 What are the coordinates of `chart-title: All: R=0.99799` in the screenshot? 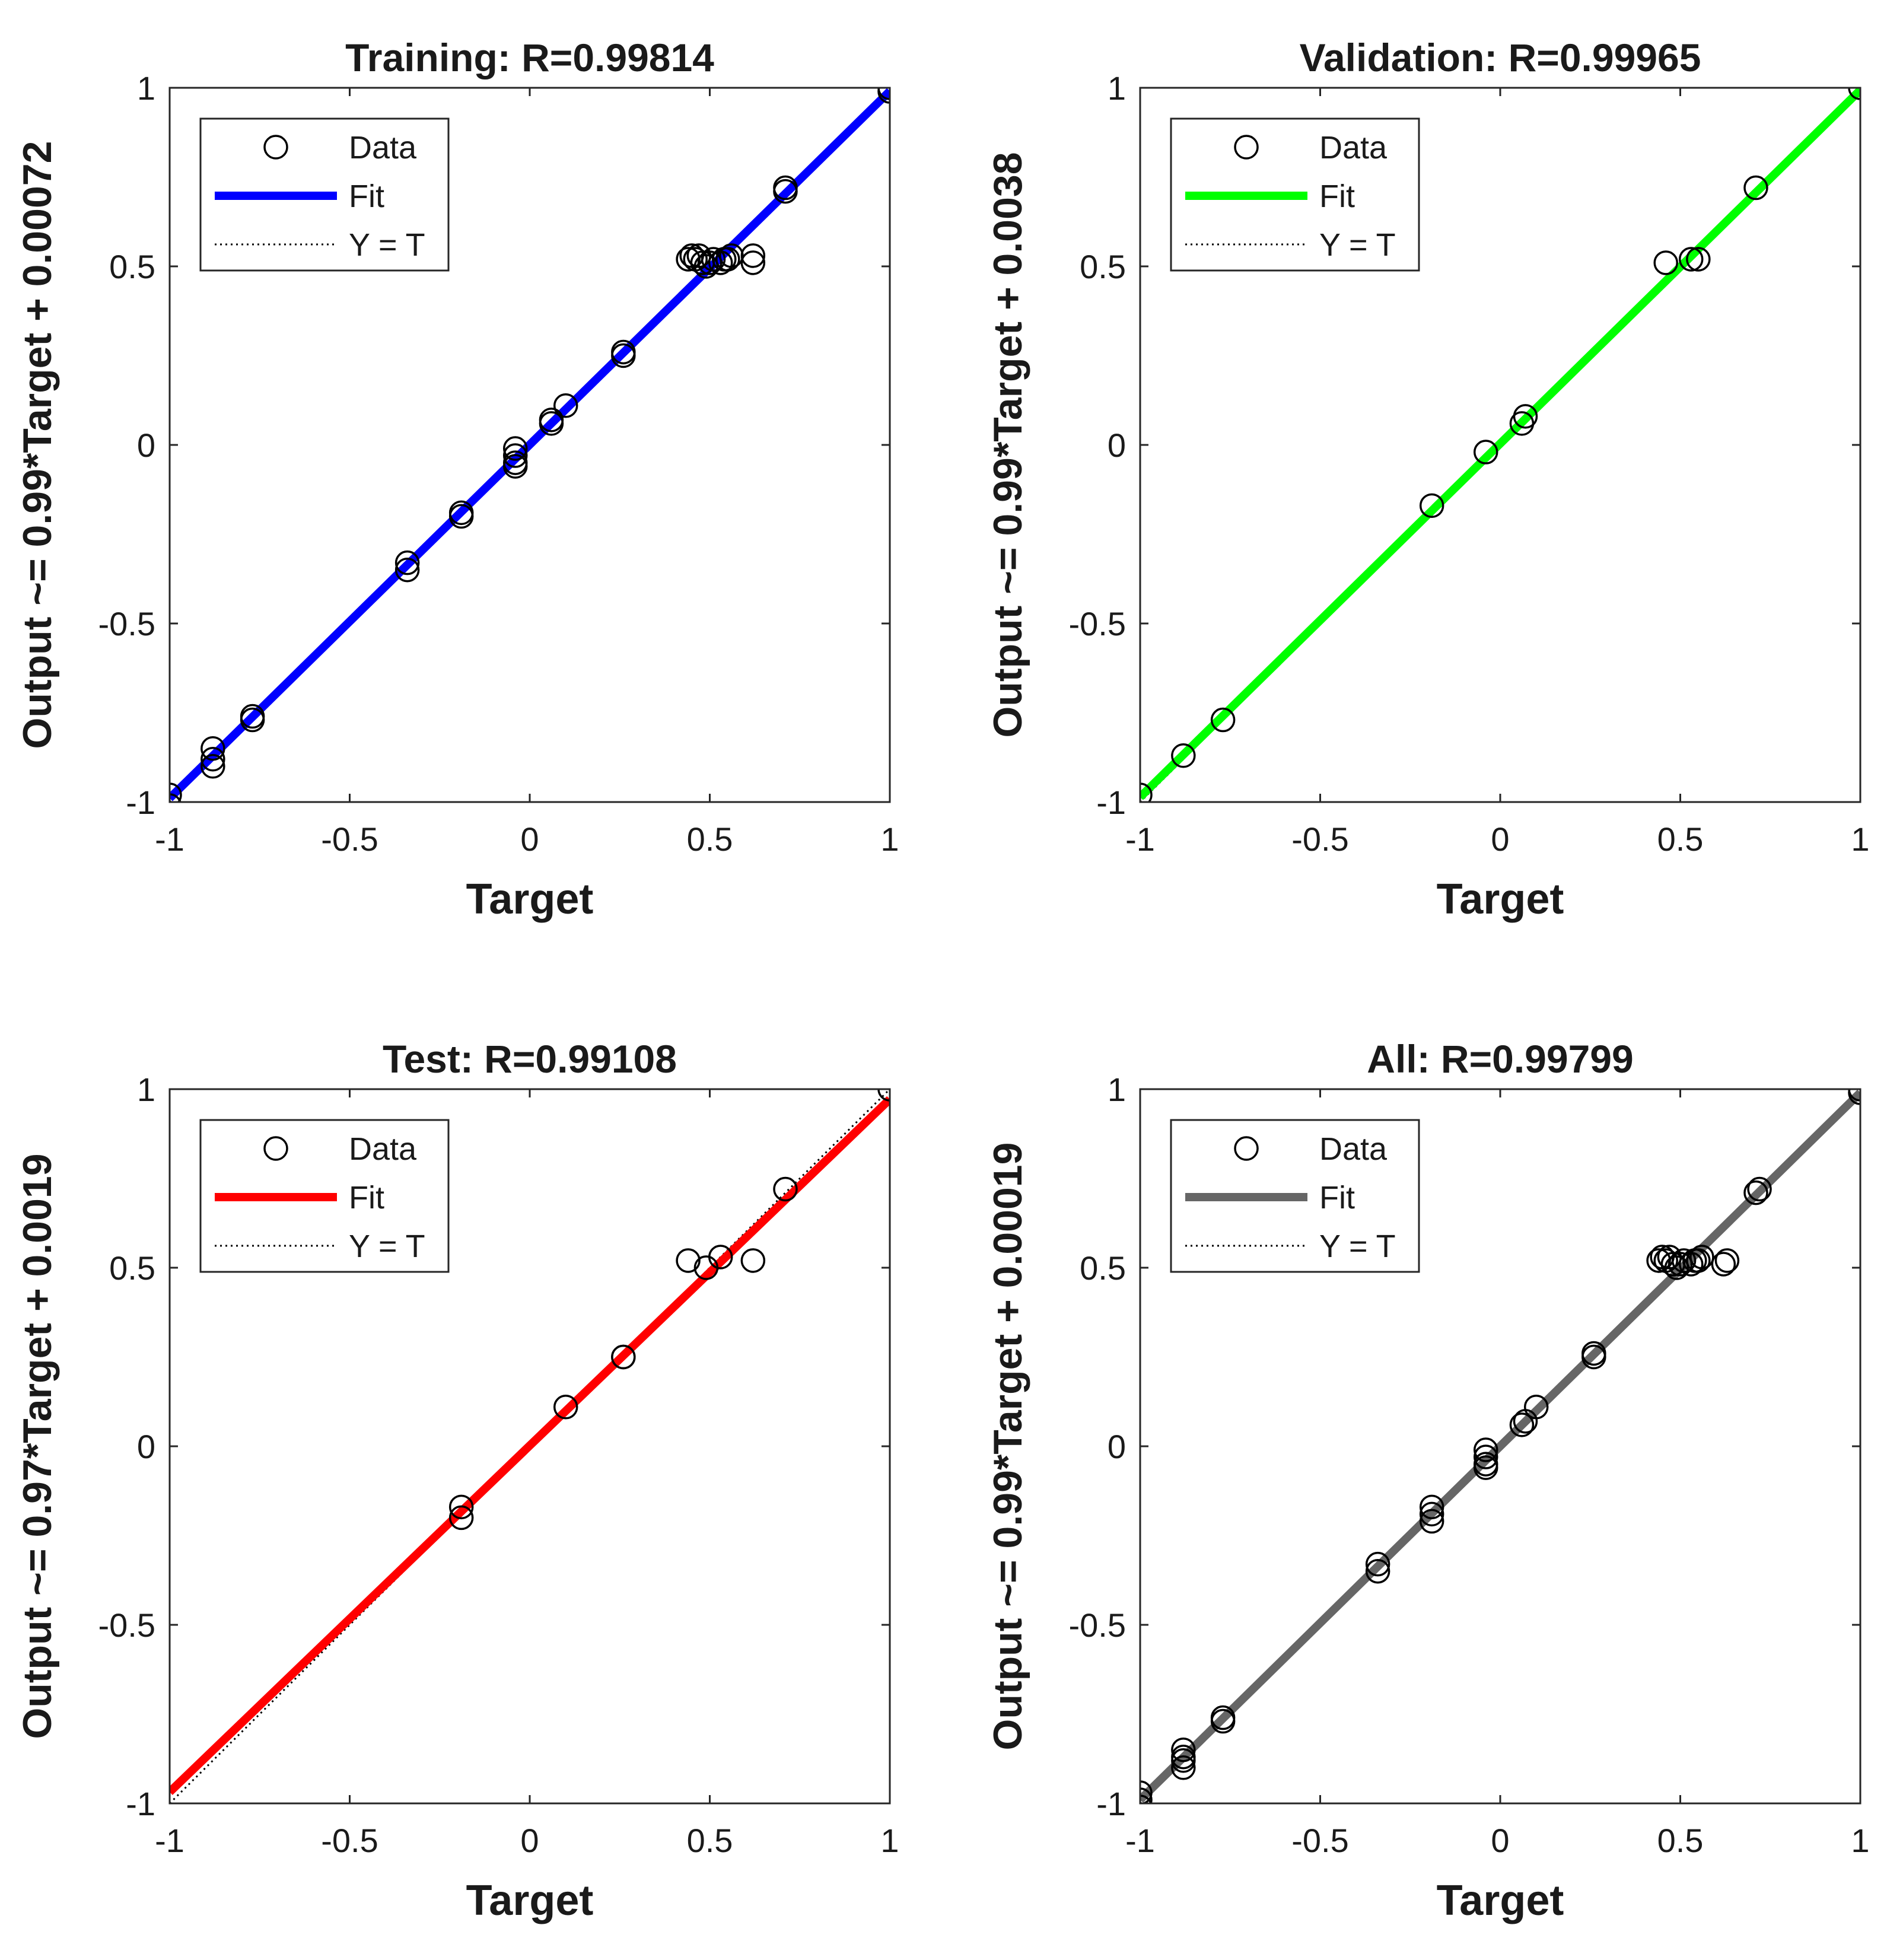 It's located at (1500, 1059).